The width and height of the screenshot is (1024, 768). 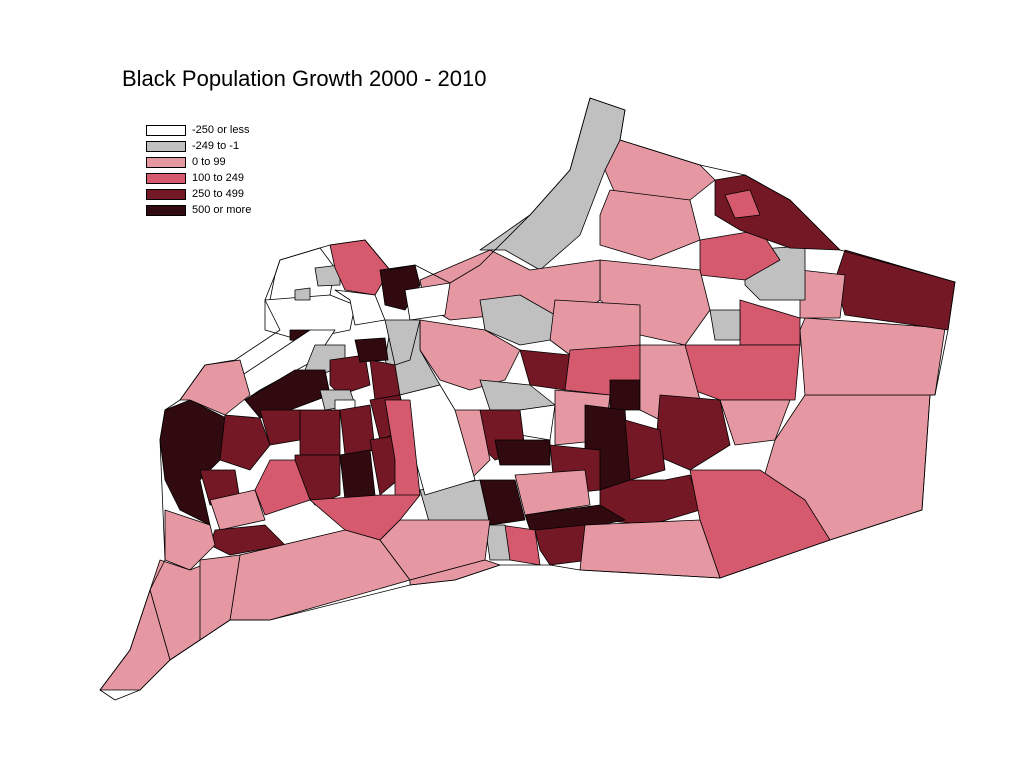 I want to click on legend-item: 250 to 499, so click(x=198, y=194).